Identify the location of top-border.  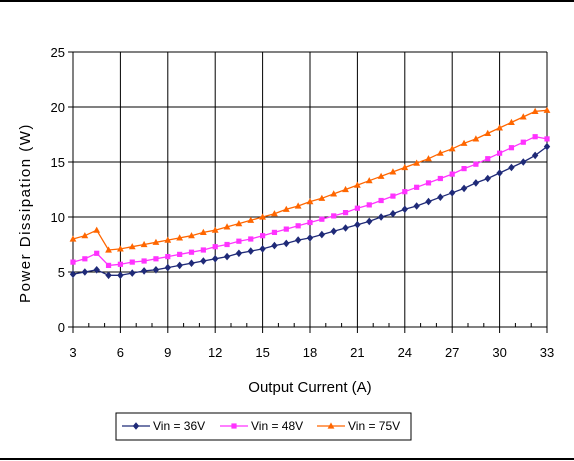
(287, 1).